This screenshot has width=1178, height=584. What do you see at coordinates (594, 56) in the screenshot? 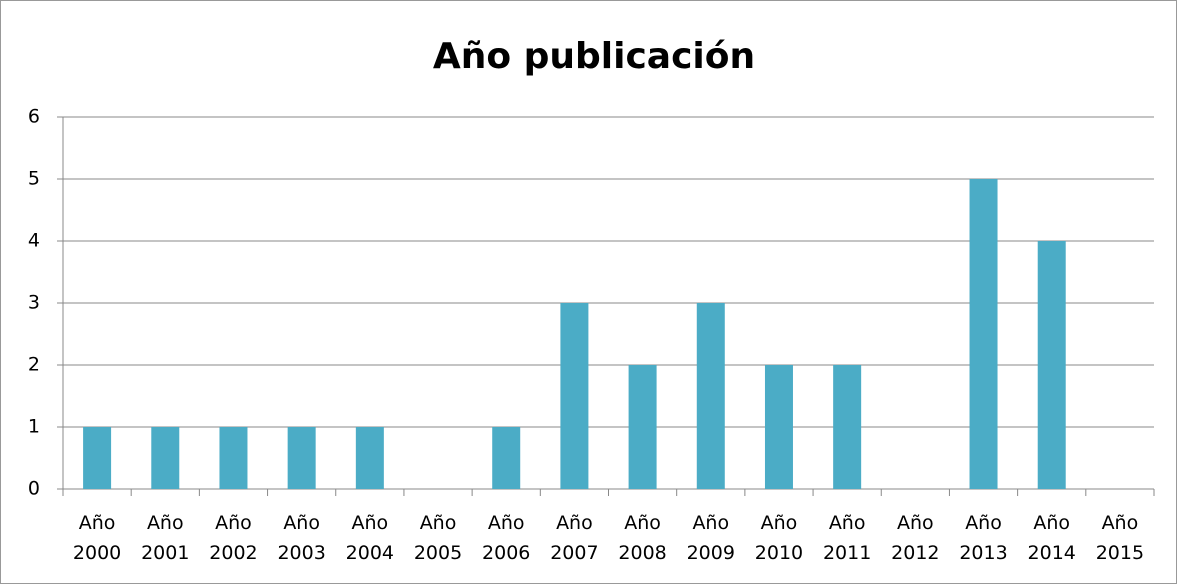
I see `chart-title: Año publicación` at bounding box center [594, 56].